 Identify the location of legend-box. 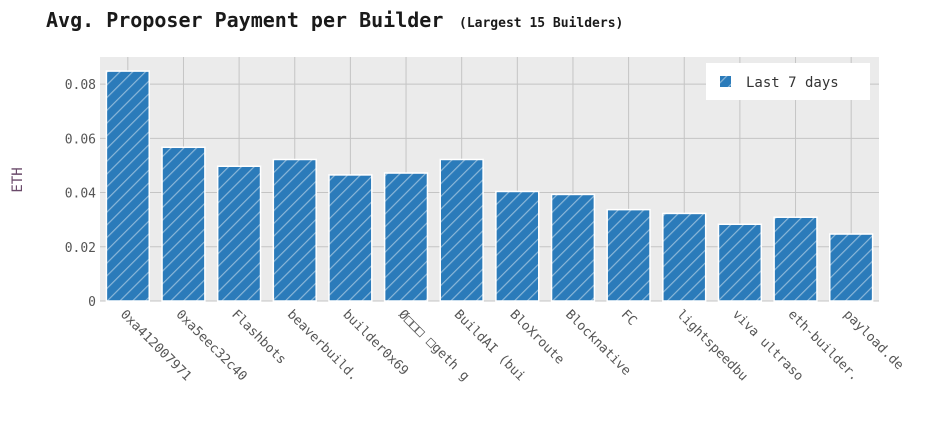
(788, 81).